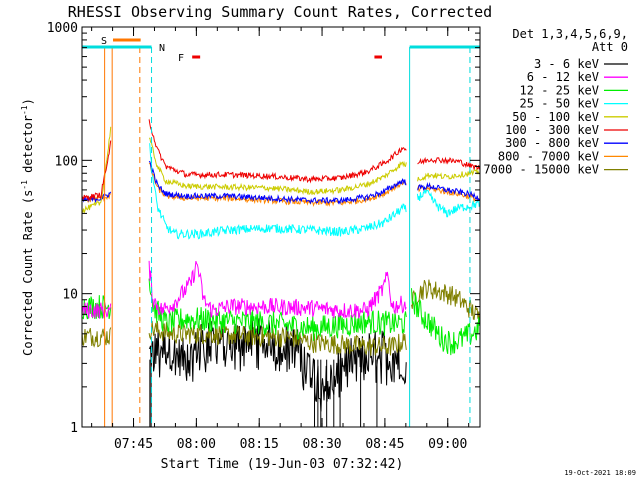  I want to click on x-axis-label: Start Time (19-Jun-03 07:32:42), so click(282, 464).